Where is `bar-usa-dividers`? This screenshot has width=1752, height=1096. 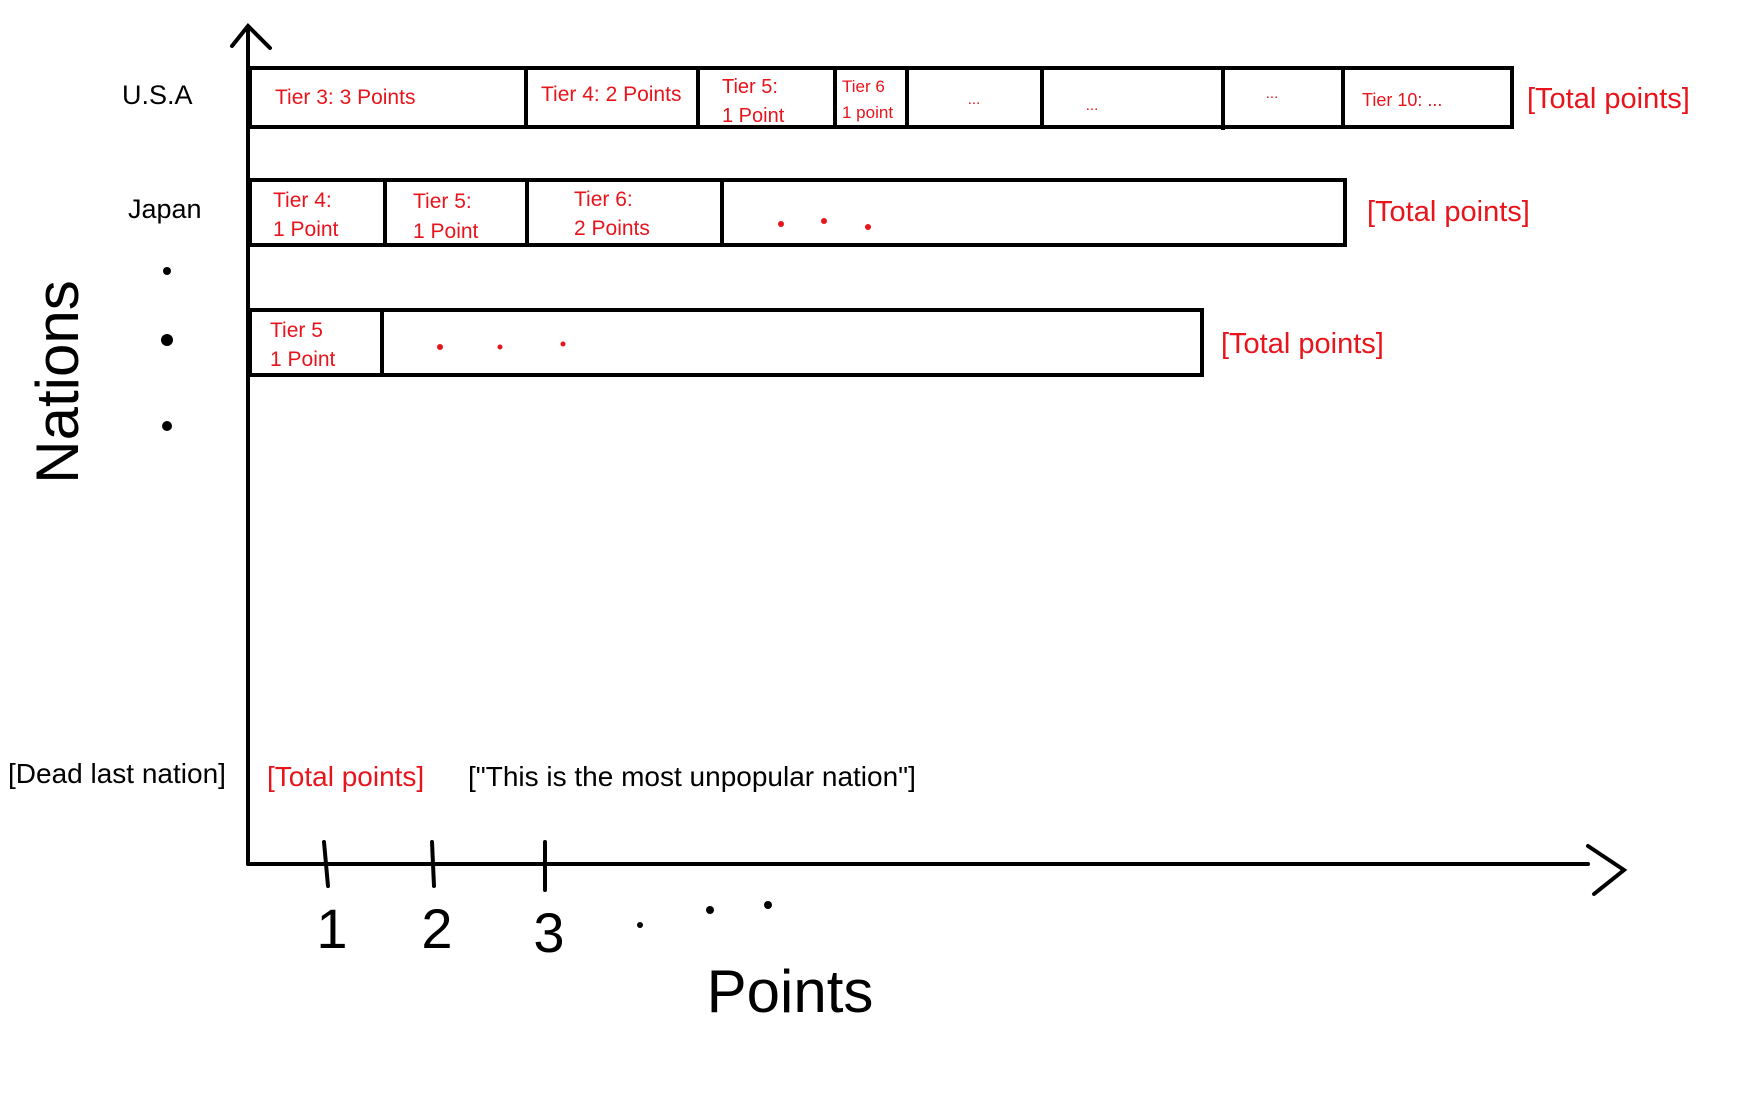
bar-usa-dividers is located at coordinates (934, 99).